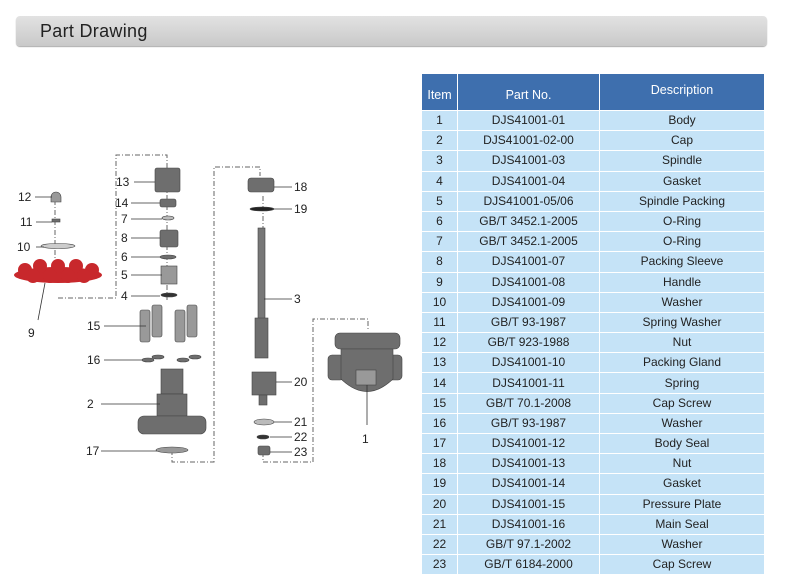 The image size is (789, 581). What do you see at coordinates (682, 141) in the screenshot?
I see `description-cell: Cap` at bounding box center [682, 141].